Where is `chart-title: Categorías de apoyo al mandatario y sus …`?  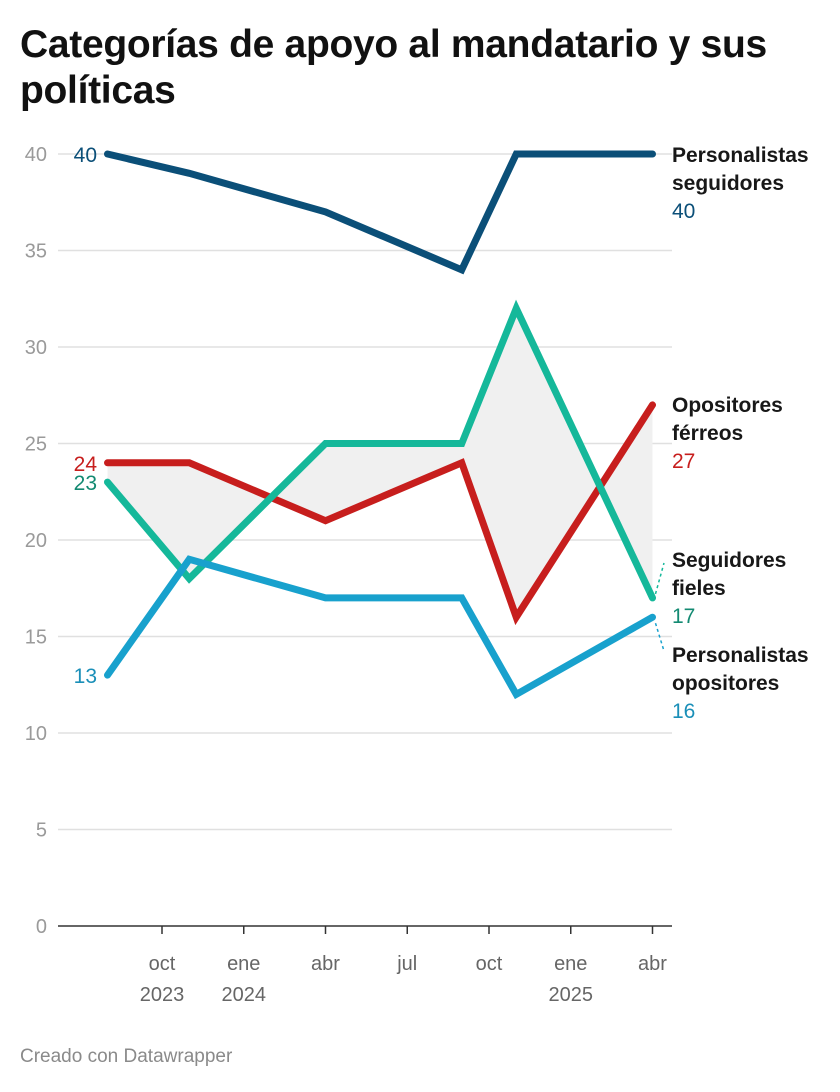 chart-title: Categorías de apoyo al mandatario y sus … is located at coordinates (393, 67).